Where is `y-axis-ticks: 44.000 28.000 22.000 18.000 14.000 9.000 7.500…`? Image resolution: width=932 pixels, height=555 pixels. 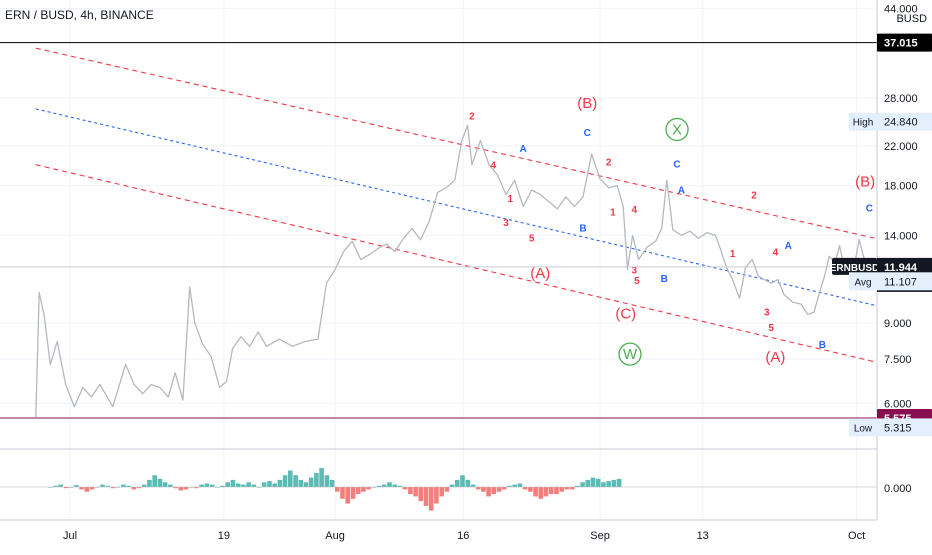 y-axis-ticks: 44.000 28.000 22.000 18.000 14.000 9.000 7.500… is located at coordinates (901, 206).